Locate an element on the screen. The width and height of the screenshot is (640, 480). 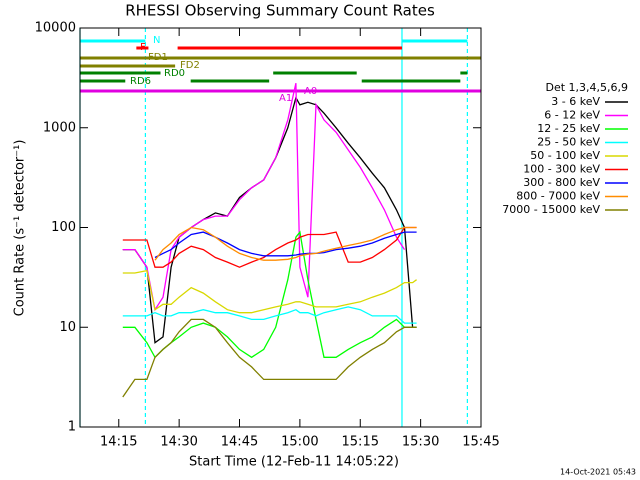
y-tick-label: 100 is located at coordinates (63, 227).